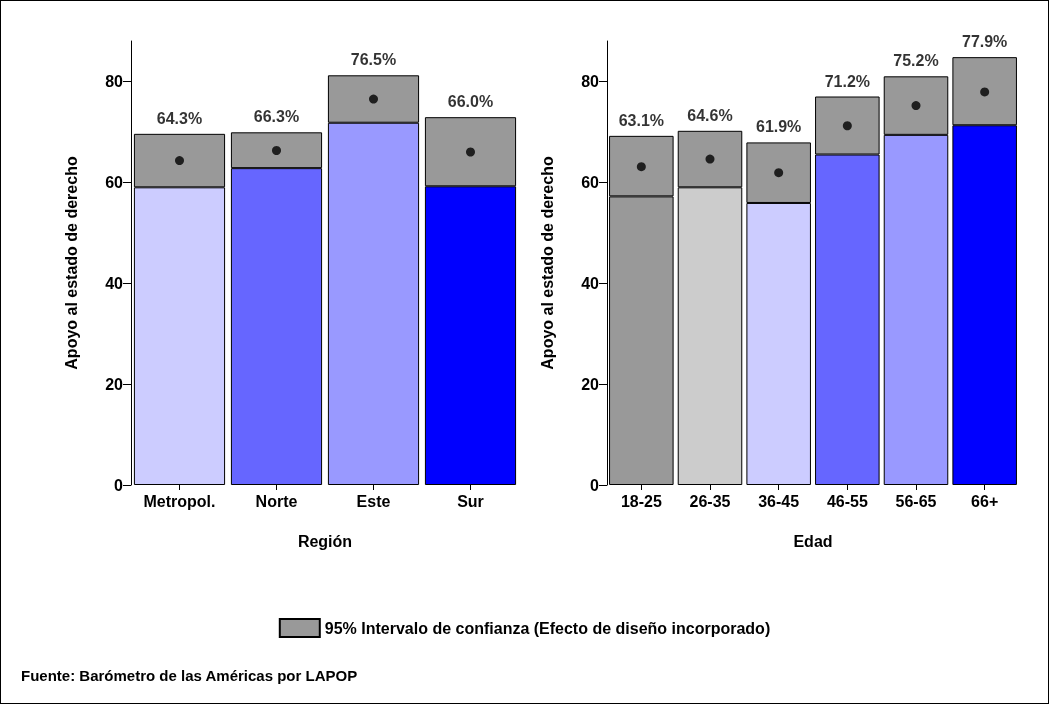 The width and height of the screenshot is (1049, 704). What do you see at coordinates (179, 501) in the screenshot?
I see `x-tick-label: Metropol.` at bounding box center [179, 501].